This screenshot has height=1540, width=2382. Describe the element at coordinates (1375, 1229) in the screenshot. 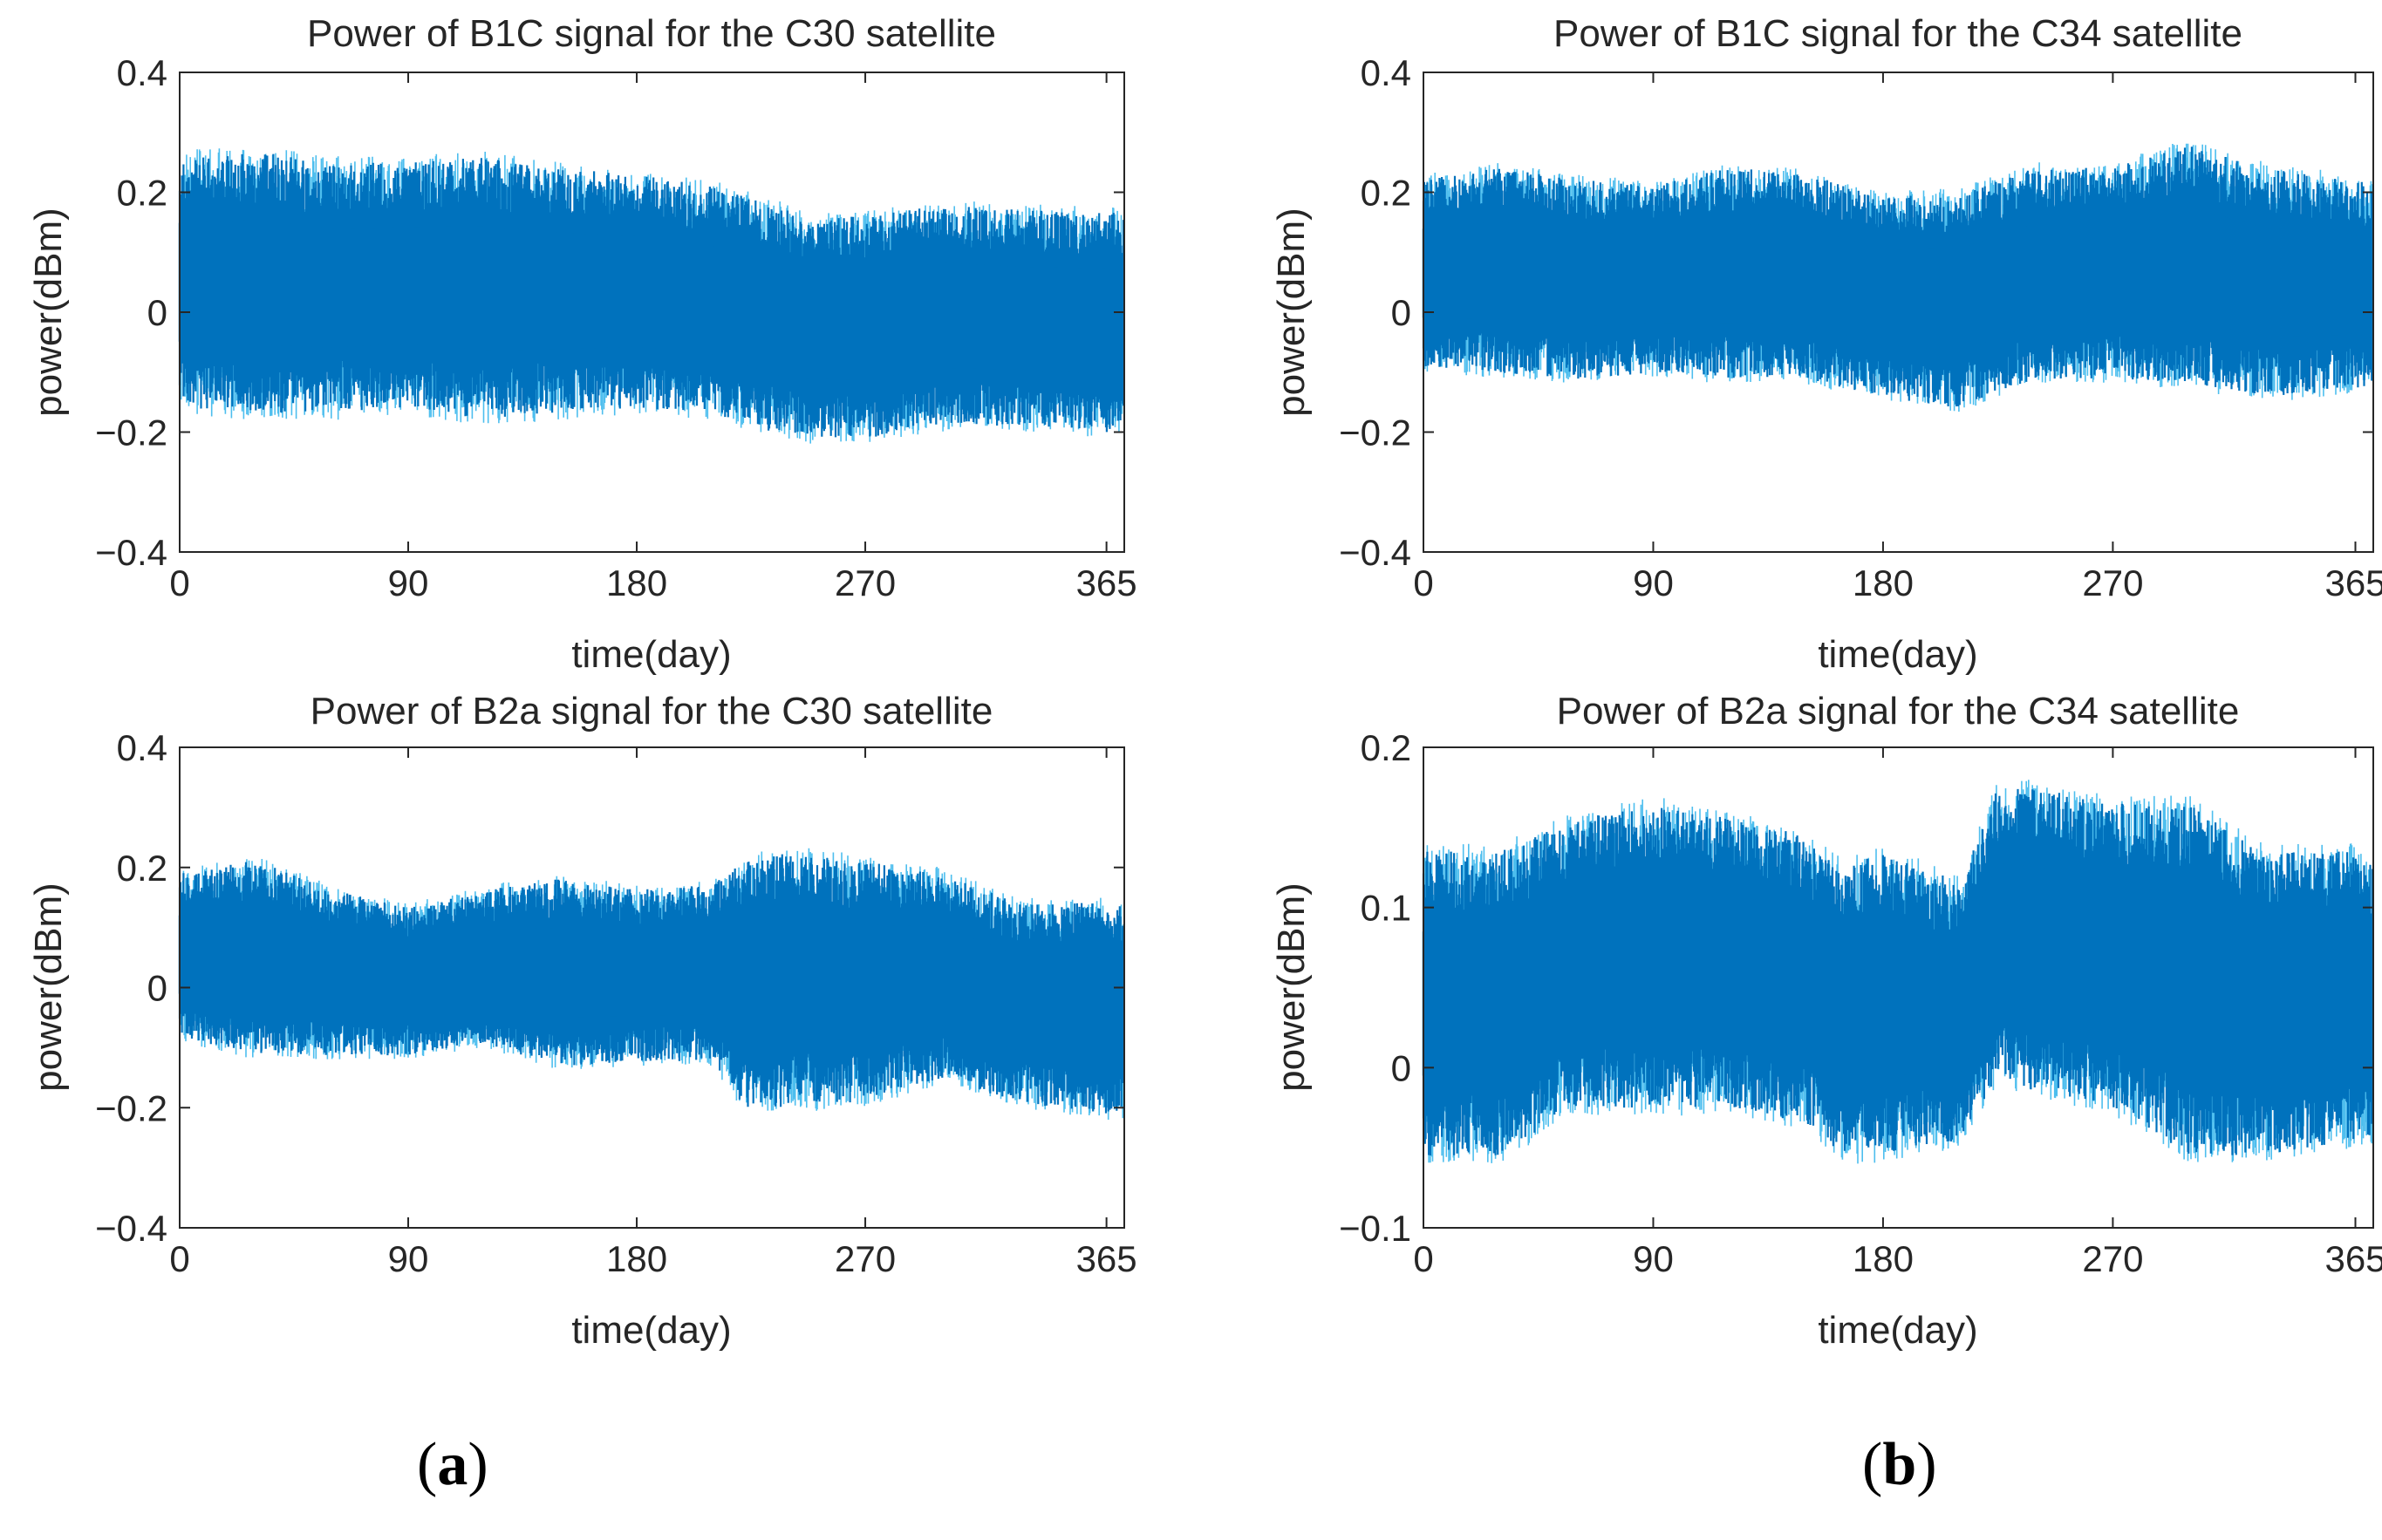

I see `y-tick-label: −0.1` at that location.